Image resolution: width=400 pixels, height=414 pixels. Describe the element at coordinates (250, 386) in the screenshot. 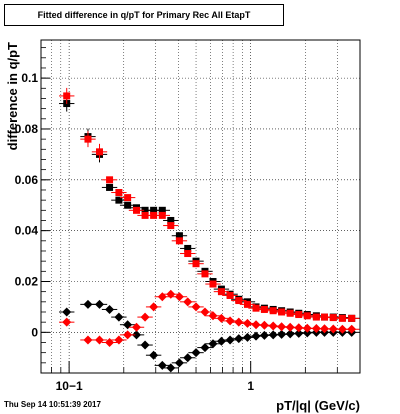

I see `x-tick-label: 1` at that location.